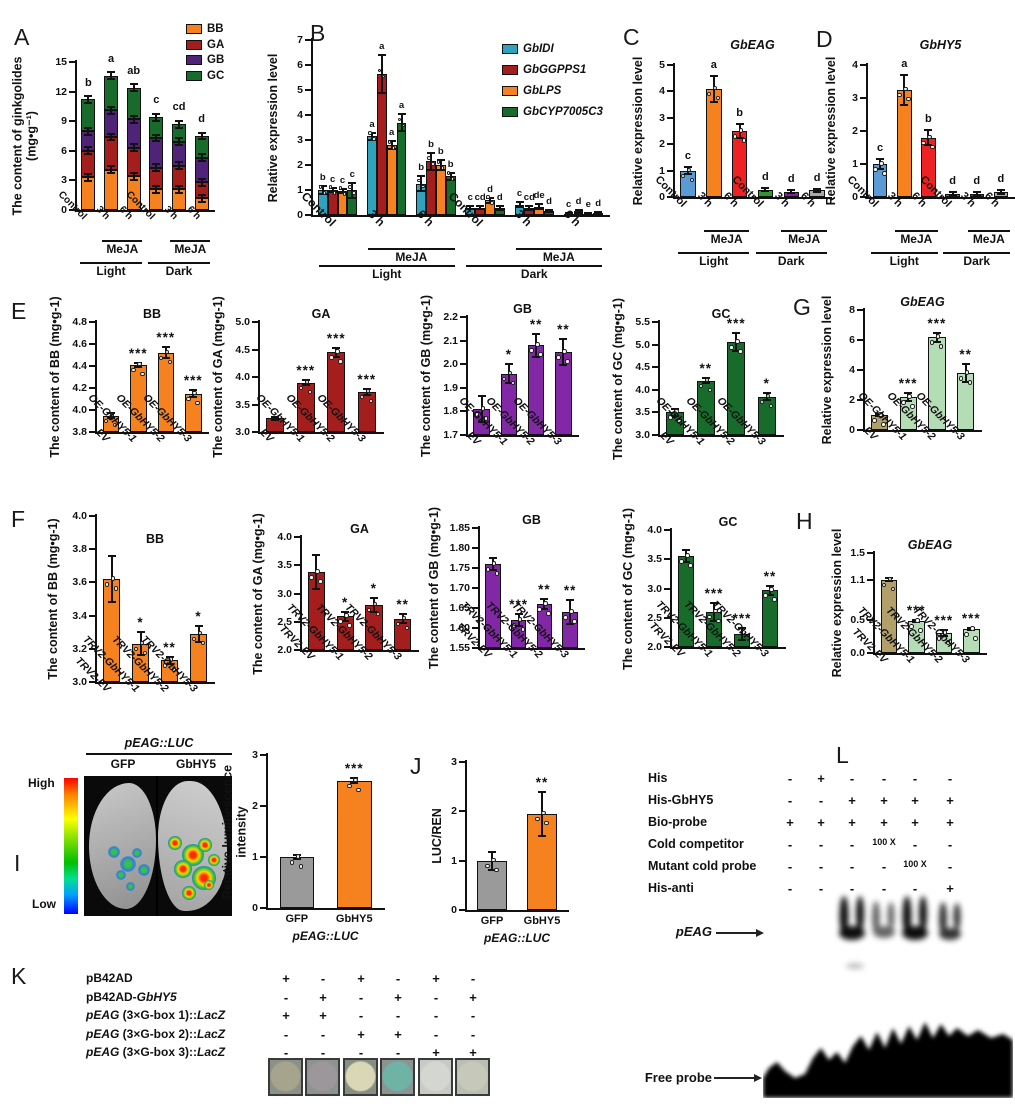 This screenshot has width=1015, height=1107. I want to click on significance-letter: cd, so click(480, 197).